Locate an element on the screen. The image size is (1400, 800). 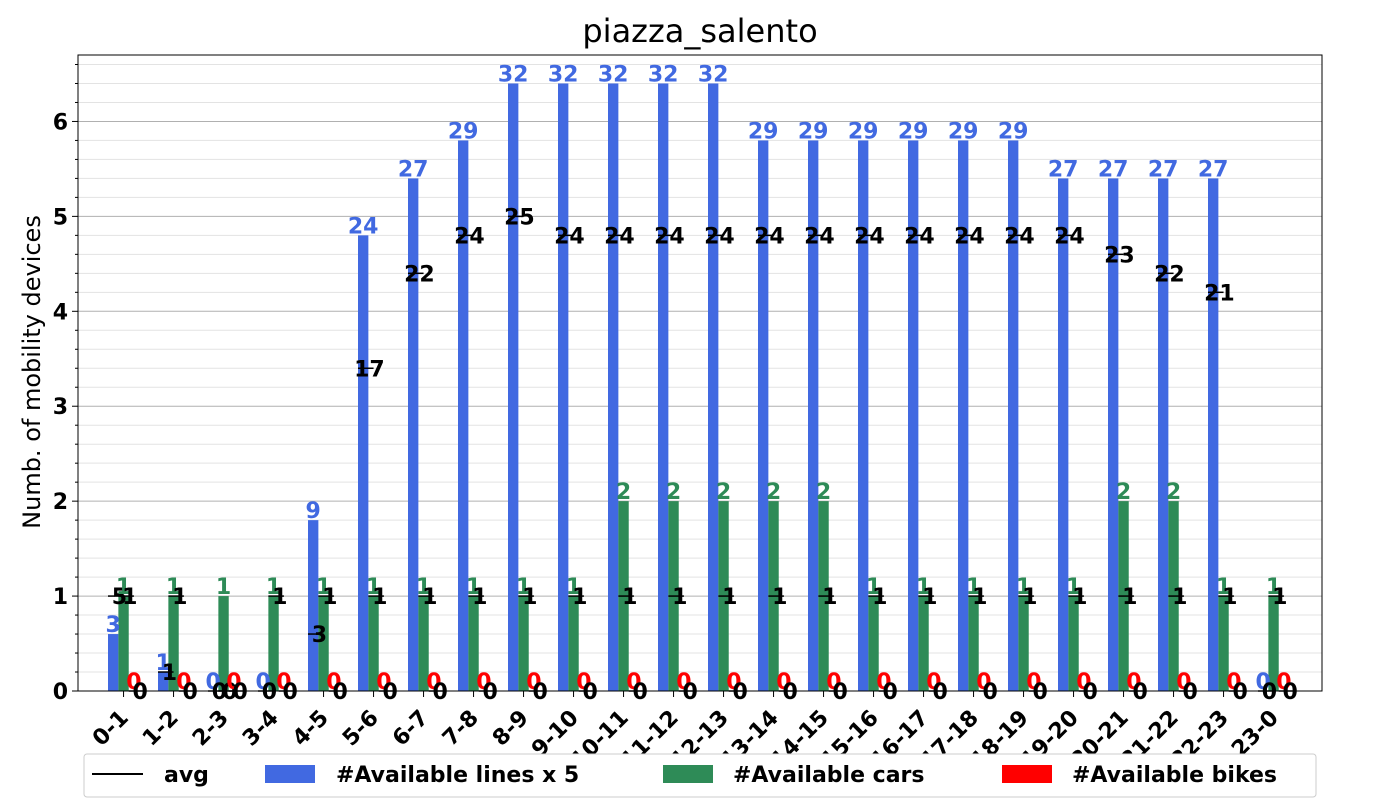
y-tick-label: 5 is located at coordinates (60, 217).